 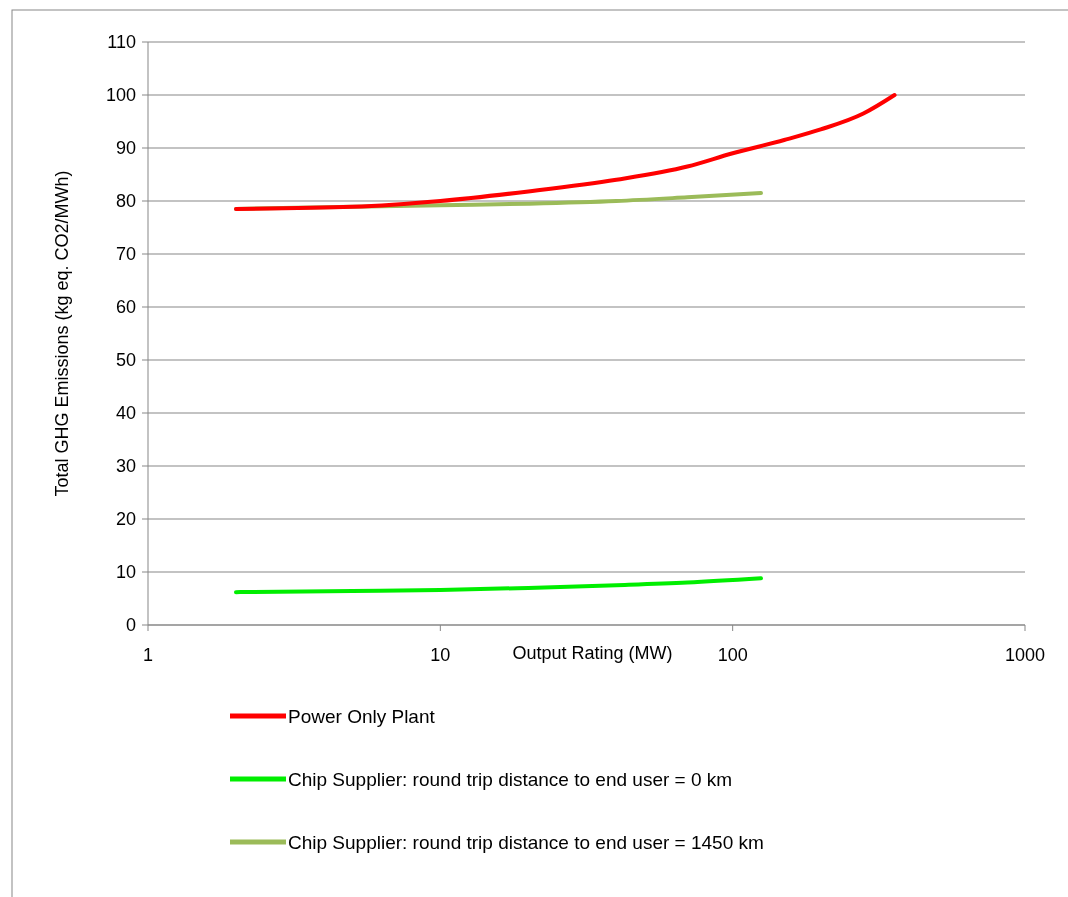 What do you see at coordinates (125, 148) in the screenshot?
I see `y-tick-label: 90` at bounding box center [125, 148].